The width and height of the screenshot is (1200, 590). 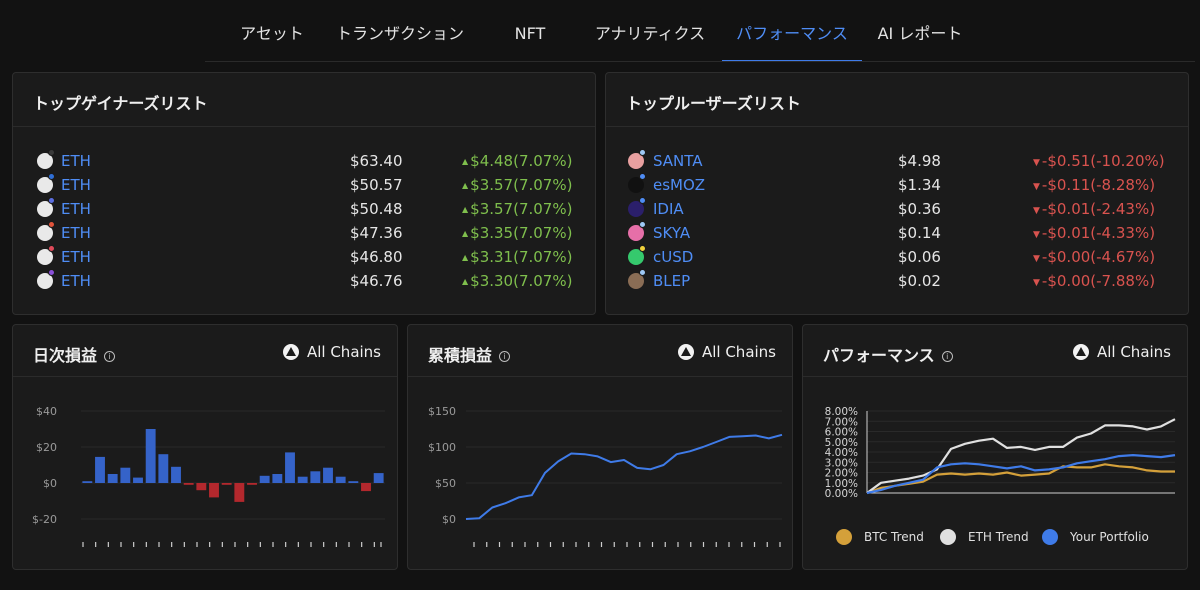 I want to click on cumulative-pnl-title: 累積損益 i, so click(x=469, y=354).